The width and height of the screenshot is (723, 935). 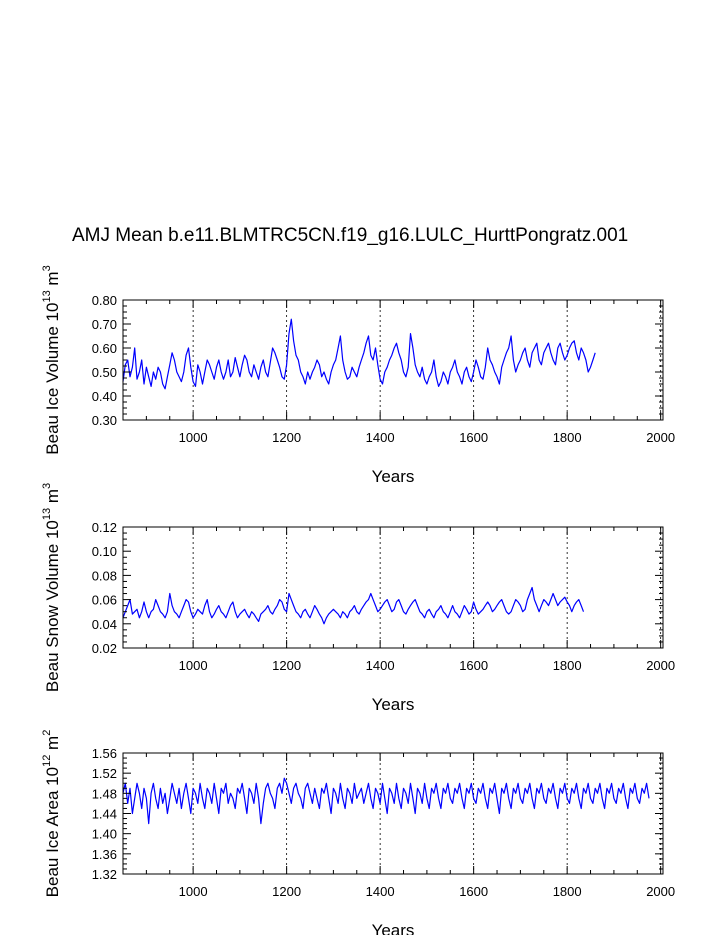 What do you see at coordinates (104, 600) in the screenshot?
I see `snow-volume-ytick-label-2: 0.06` at bounding box center [104, 600].